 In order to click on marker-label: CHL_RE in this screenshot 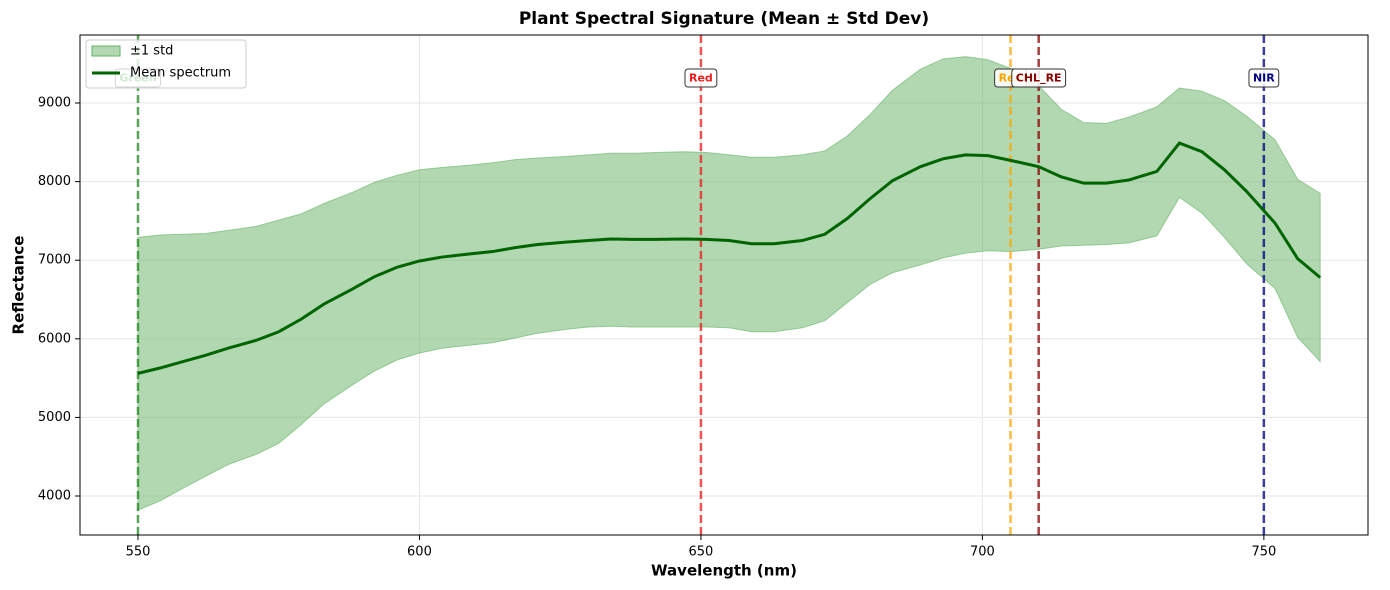, I will do `click(1039, 78)`.